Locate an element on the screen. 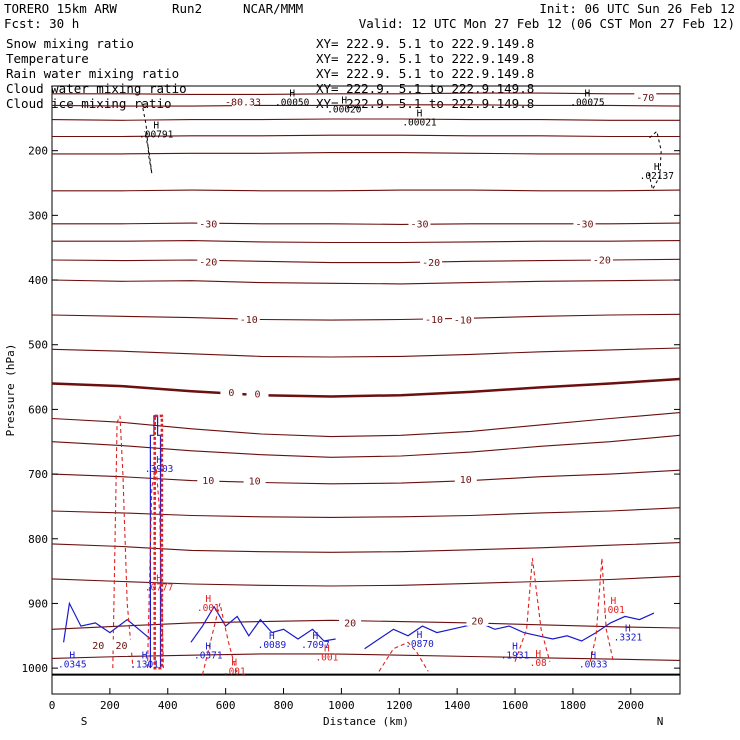 Image resolution: width=740 pixels, height=740 pixels. x-tick-label: 1400 is located at coordinates (457, 705).